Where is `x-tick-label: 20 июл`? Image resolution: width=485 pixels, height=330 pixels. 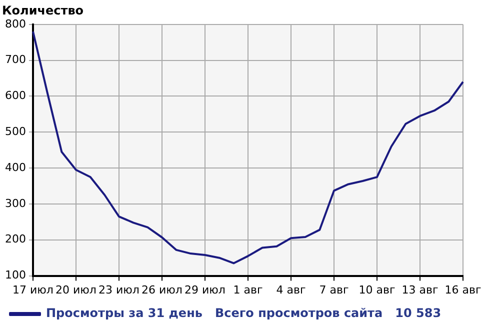 x-tick-label: 20 июл is located at coordinates (76, 289).